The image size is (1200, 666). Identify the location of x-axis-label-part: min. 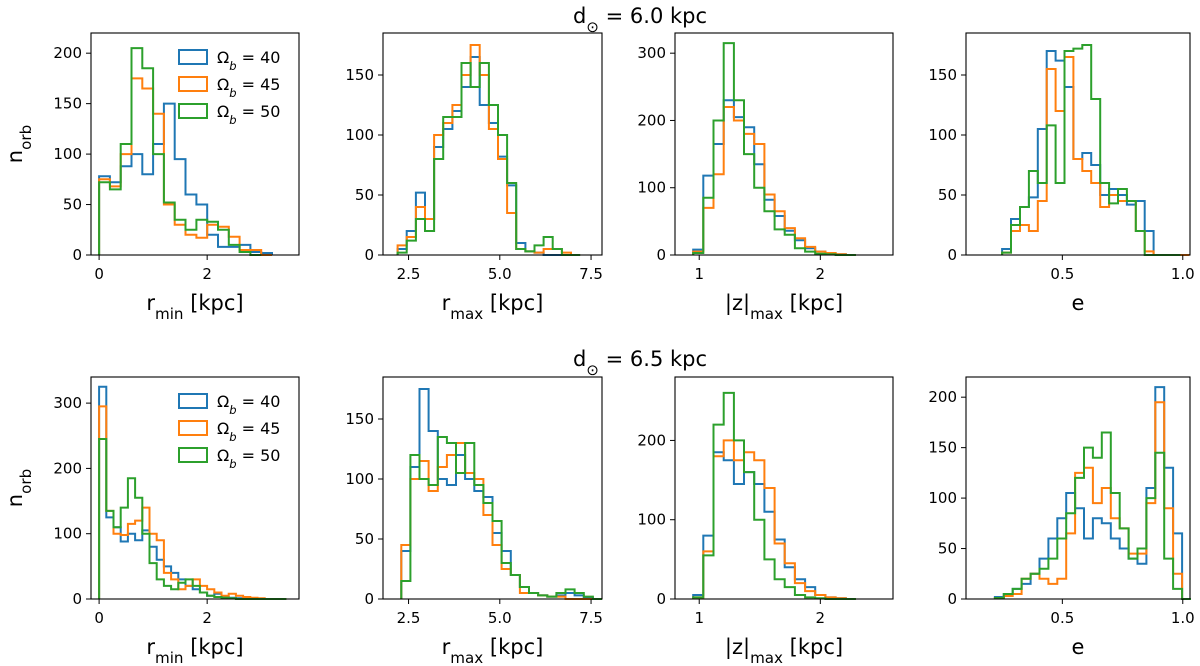
(169, 314).